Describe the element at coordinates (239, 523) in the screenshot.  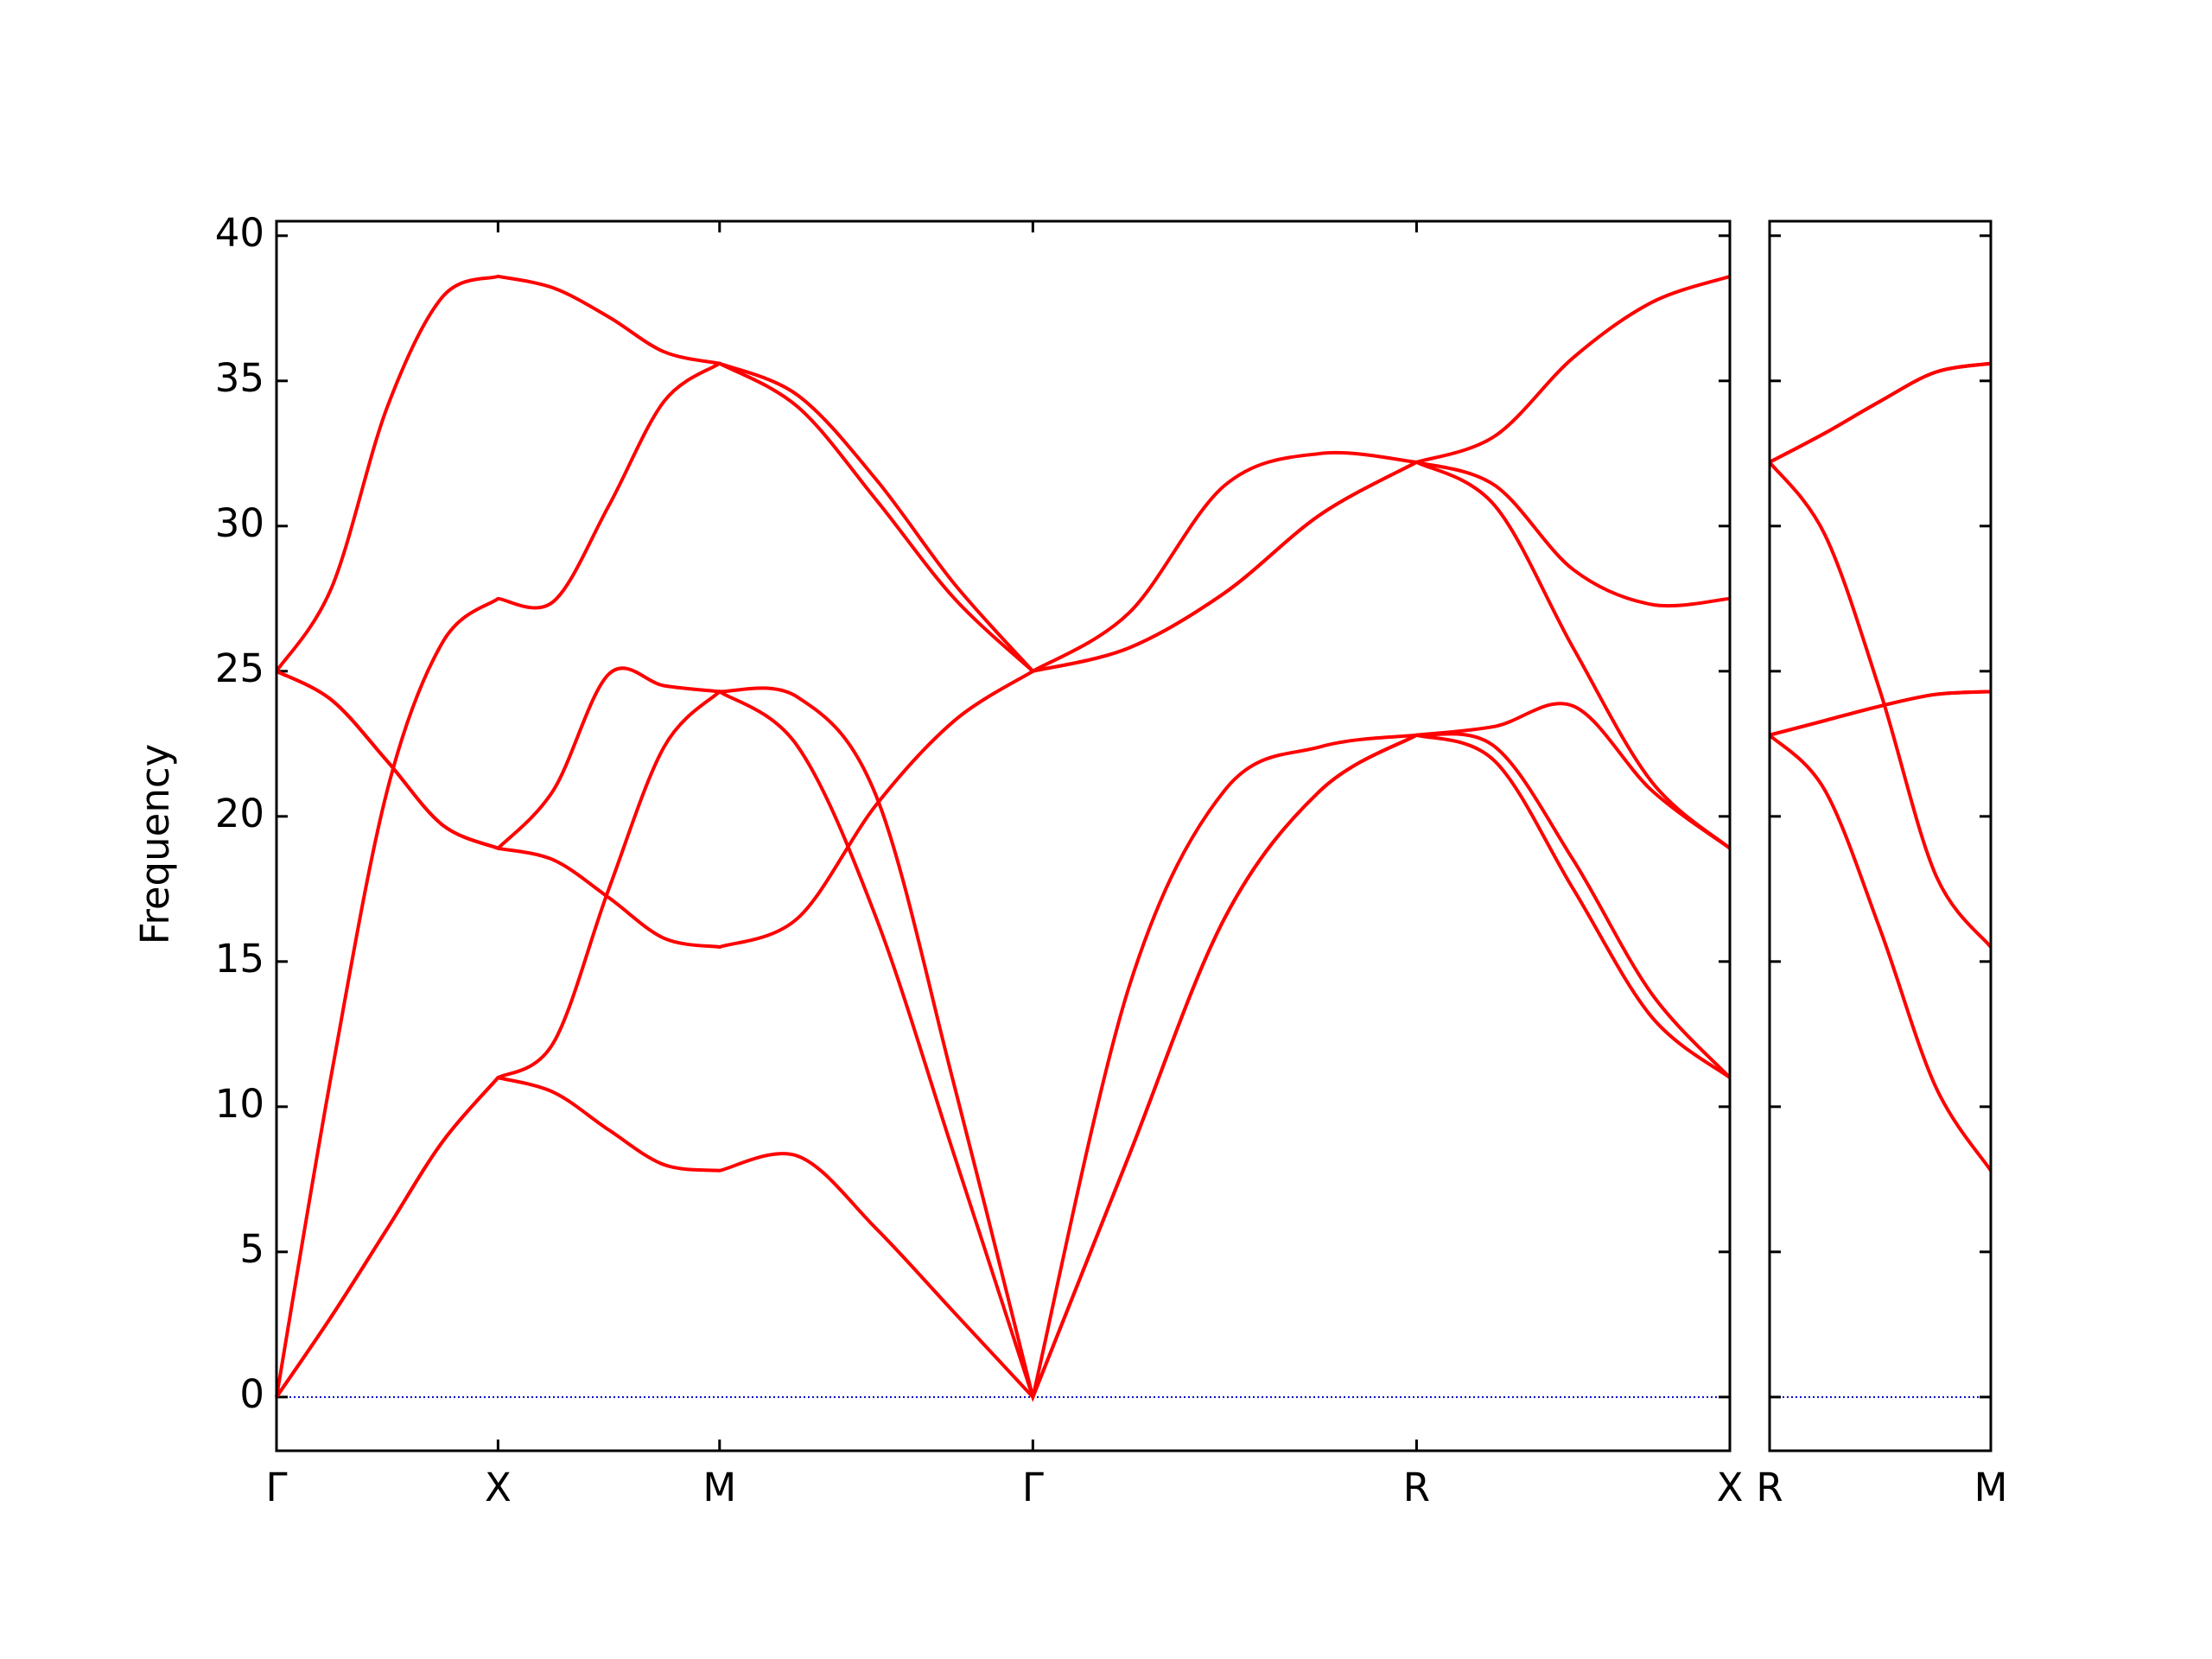
I see `y-tick-label: 30` at that location.